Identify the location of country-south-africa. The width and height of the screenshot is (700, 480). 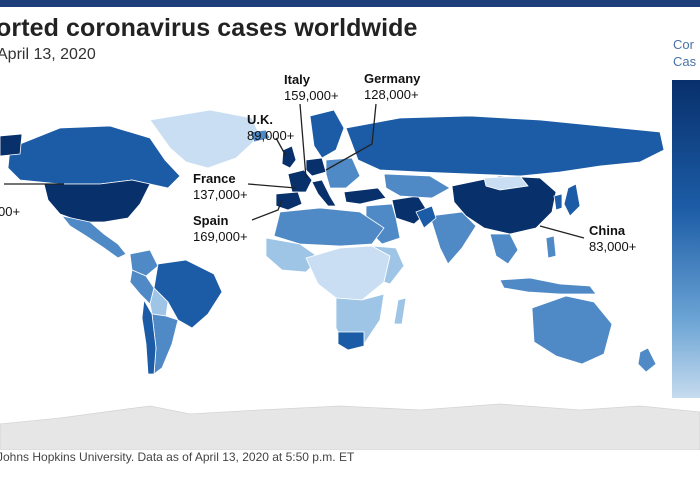
(351, 341).